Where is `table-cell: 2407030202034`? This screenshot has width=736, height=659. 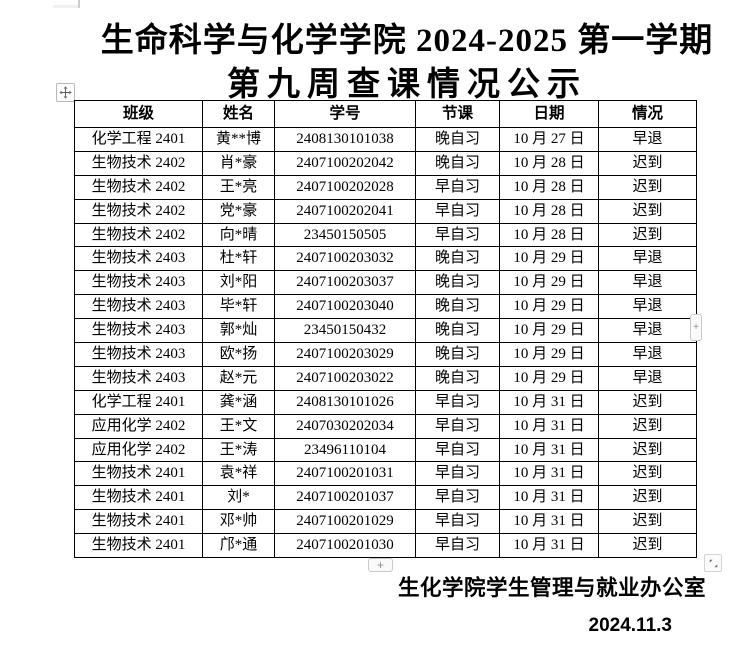
table-cell: 2407030202034 is located at coordinates (345, 426).